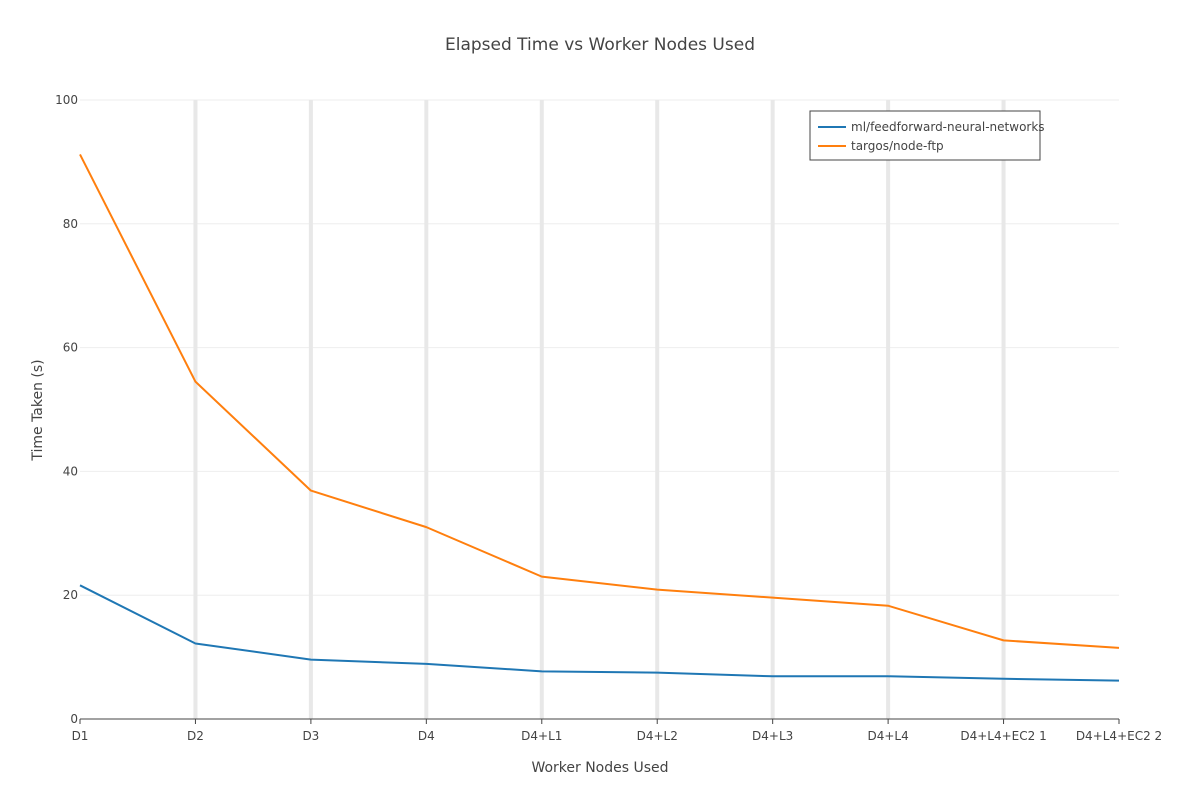  What do you see at coordinates (600, 45) in the screenshot?
I see `chart-title: Elapsed Time vs Worker Nodes Used` at bounding box center [600, 45].